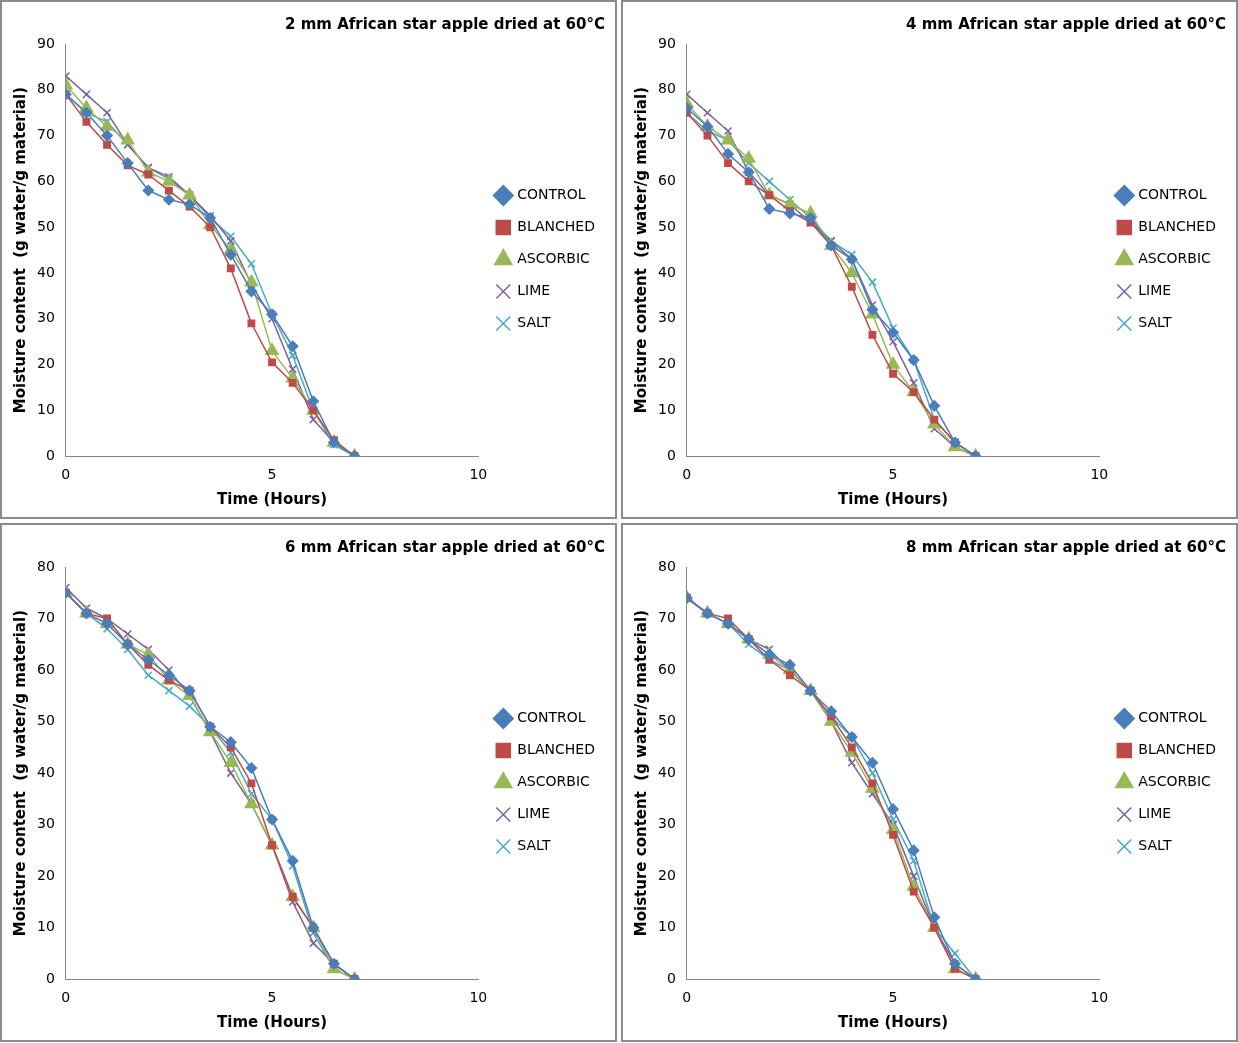 The image size is (1238, 1043). I want to click on chart-title: 4 mm African star apple dried at 60°C, so click(1065, 23).